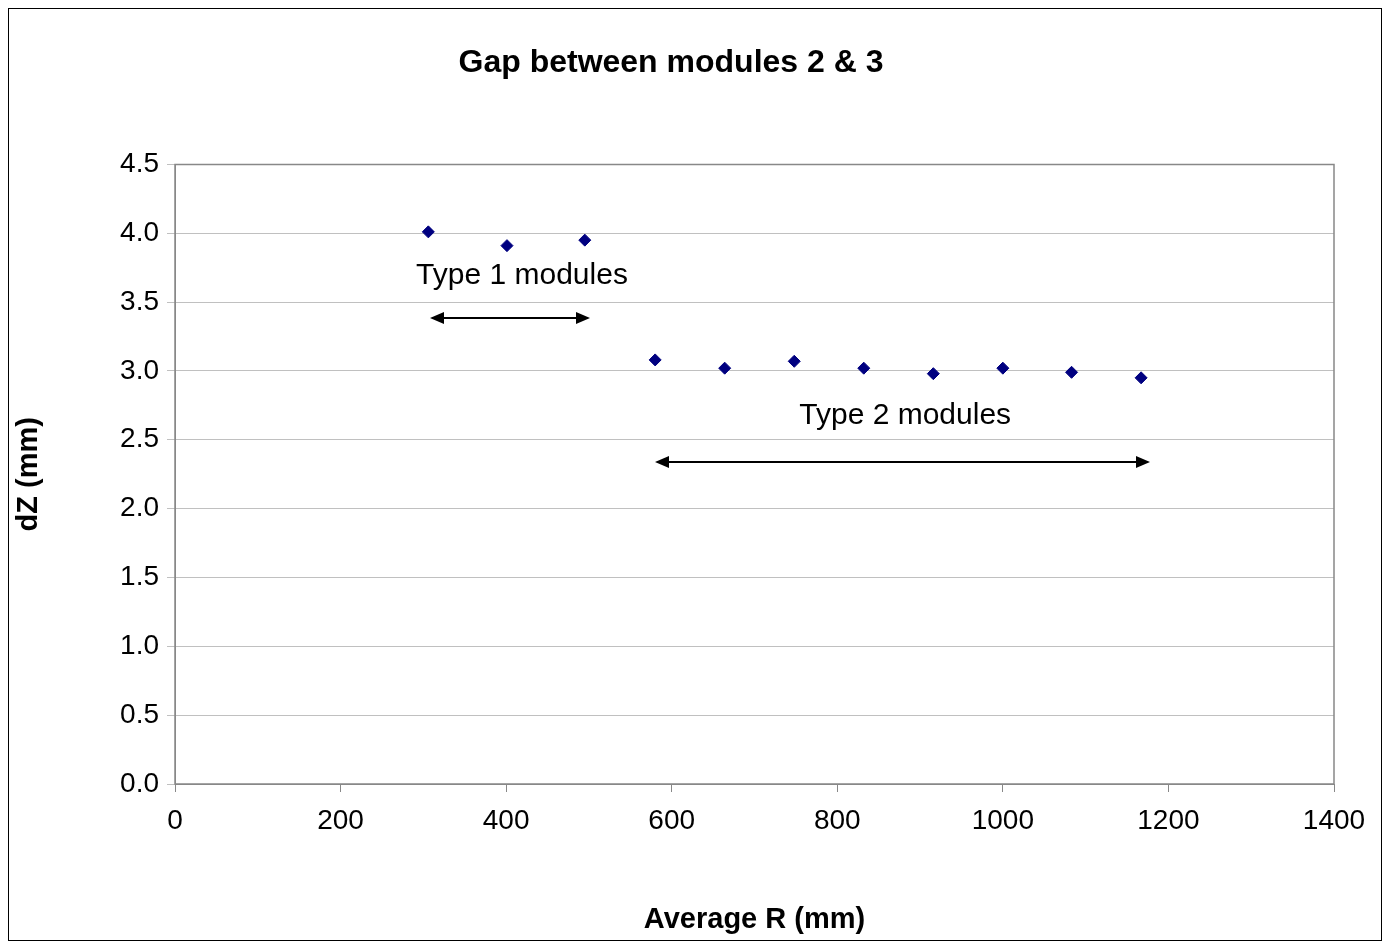 This screenshot has height=949, width=1390. Describe the element at coordinates (672, 819) in the screenshot. I see `x-tick-label: 600` at that location.